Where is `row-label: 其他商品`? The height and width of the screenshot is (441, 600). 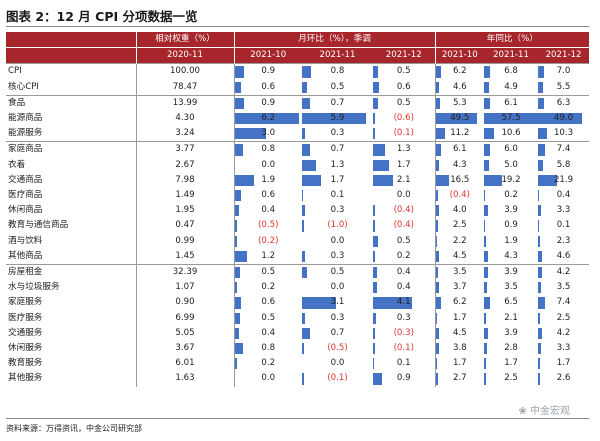 row-label: 其他商品 is located at coordinates (25, 255).